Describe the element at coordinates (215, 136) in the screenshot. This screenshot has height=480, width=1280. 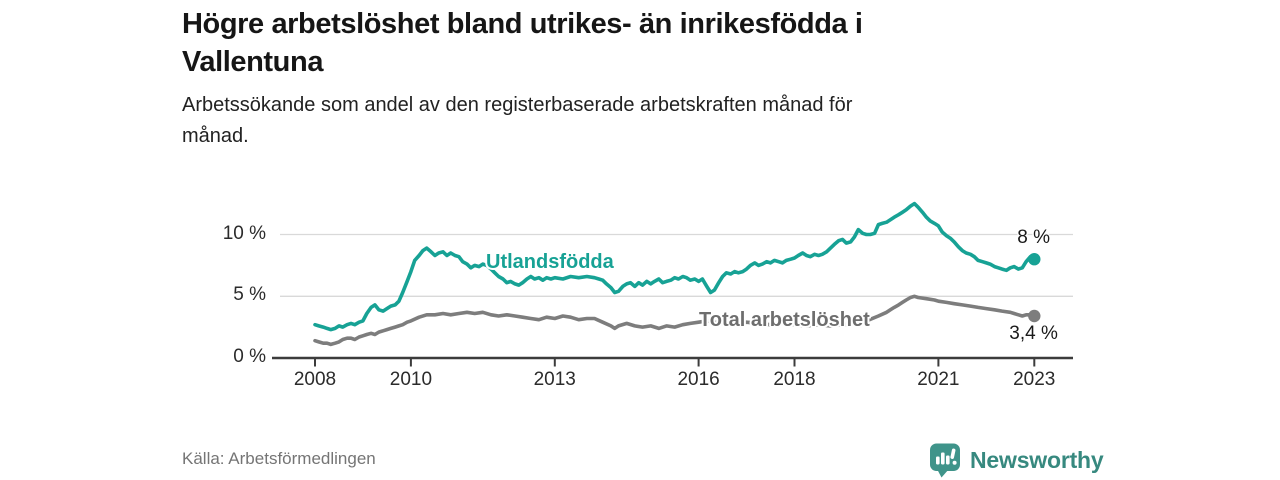
I see `subtitle-line-2: månad.` at that location.